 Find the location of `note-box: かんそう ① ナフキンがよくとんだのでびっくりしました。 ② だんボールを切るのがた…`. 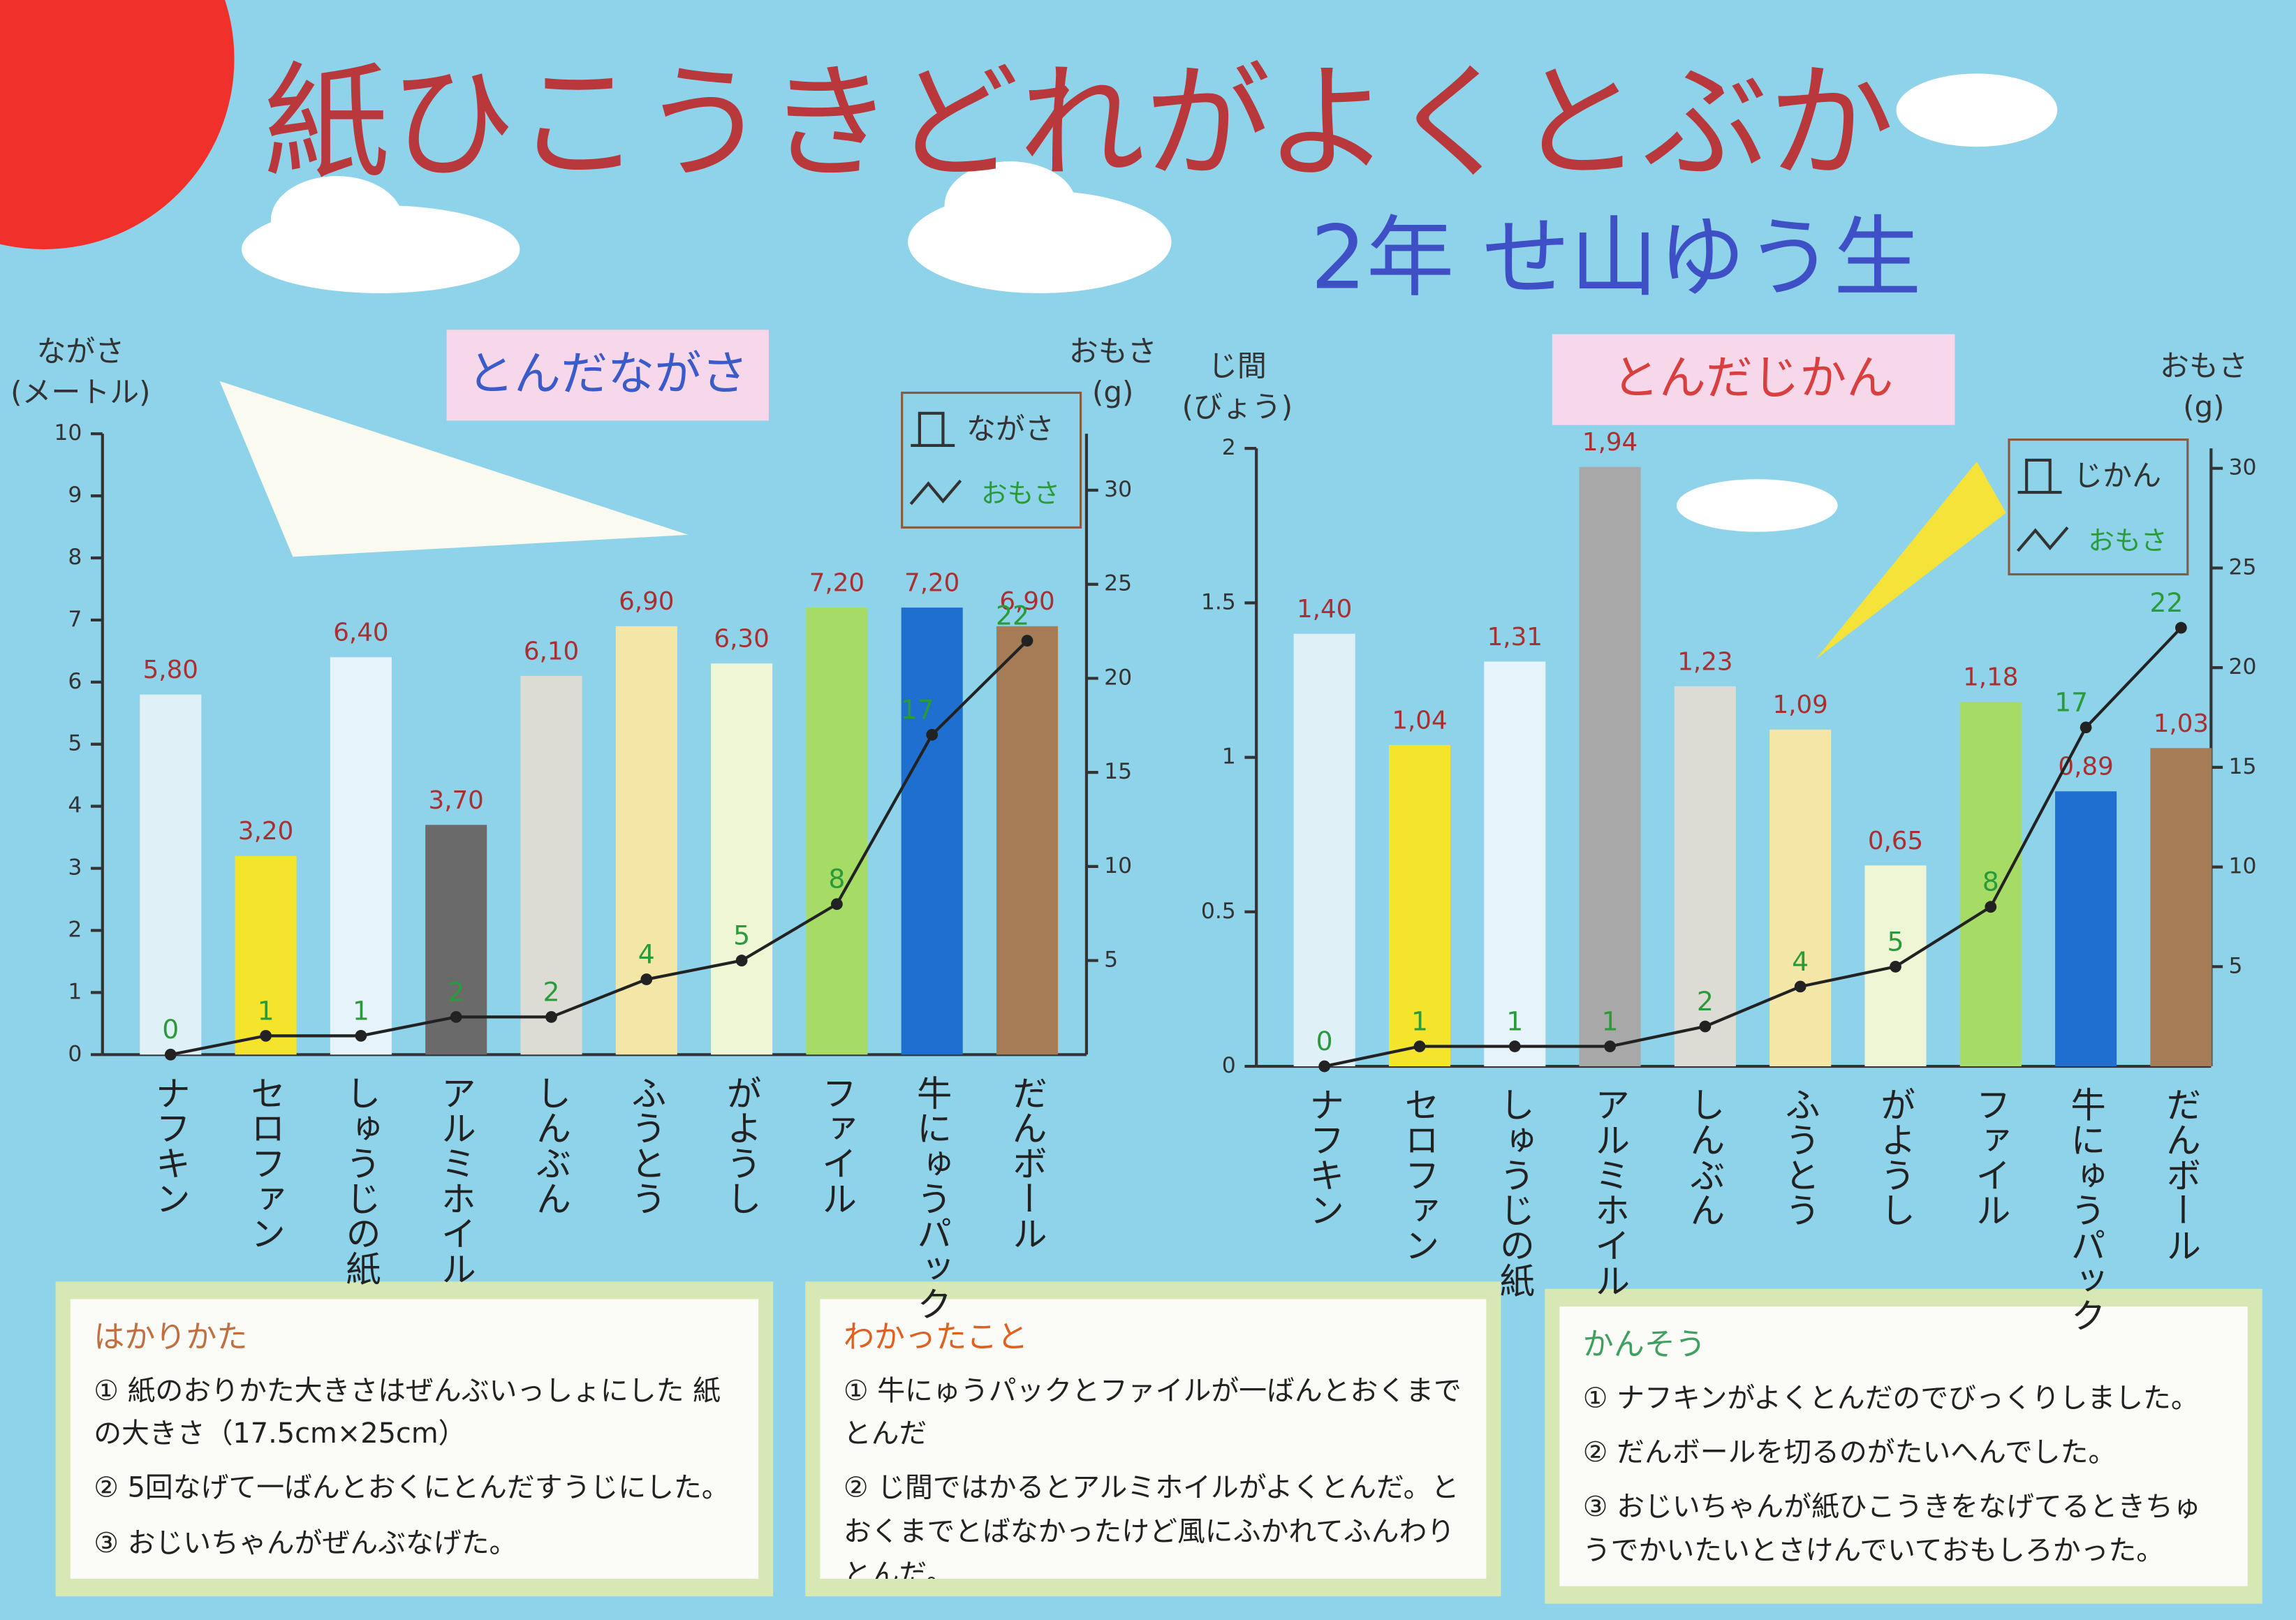

note-box: かんそう ① ナフキンがよくとんだのでびっくりしました。 ② だんボールを切るのがた… is located at coordinates (1904, 1446).